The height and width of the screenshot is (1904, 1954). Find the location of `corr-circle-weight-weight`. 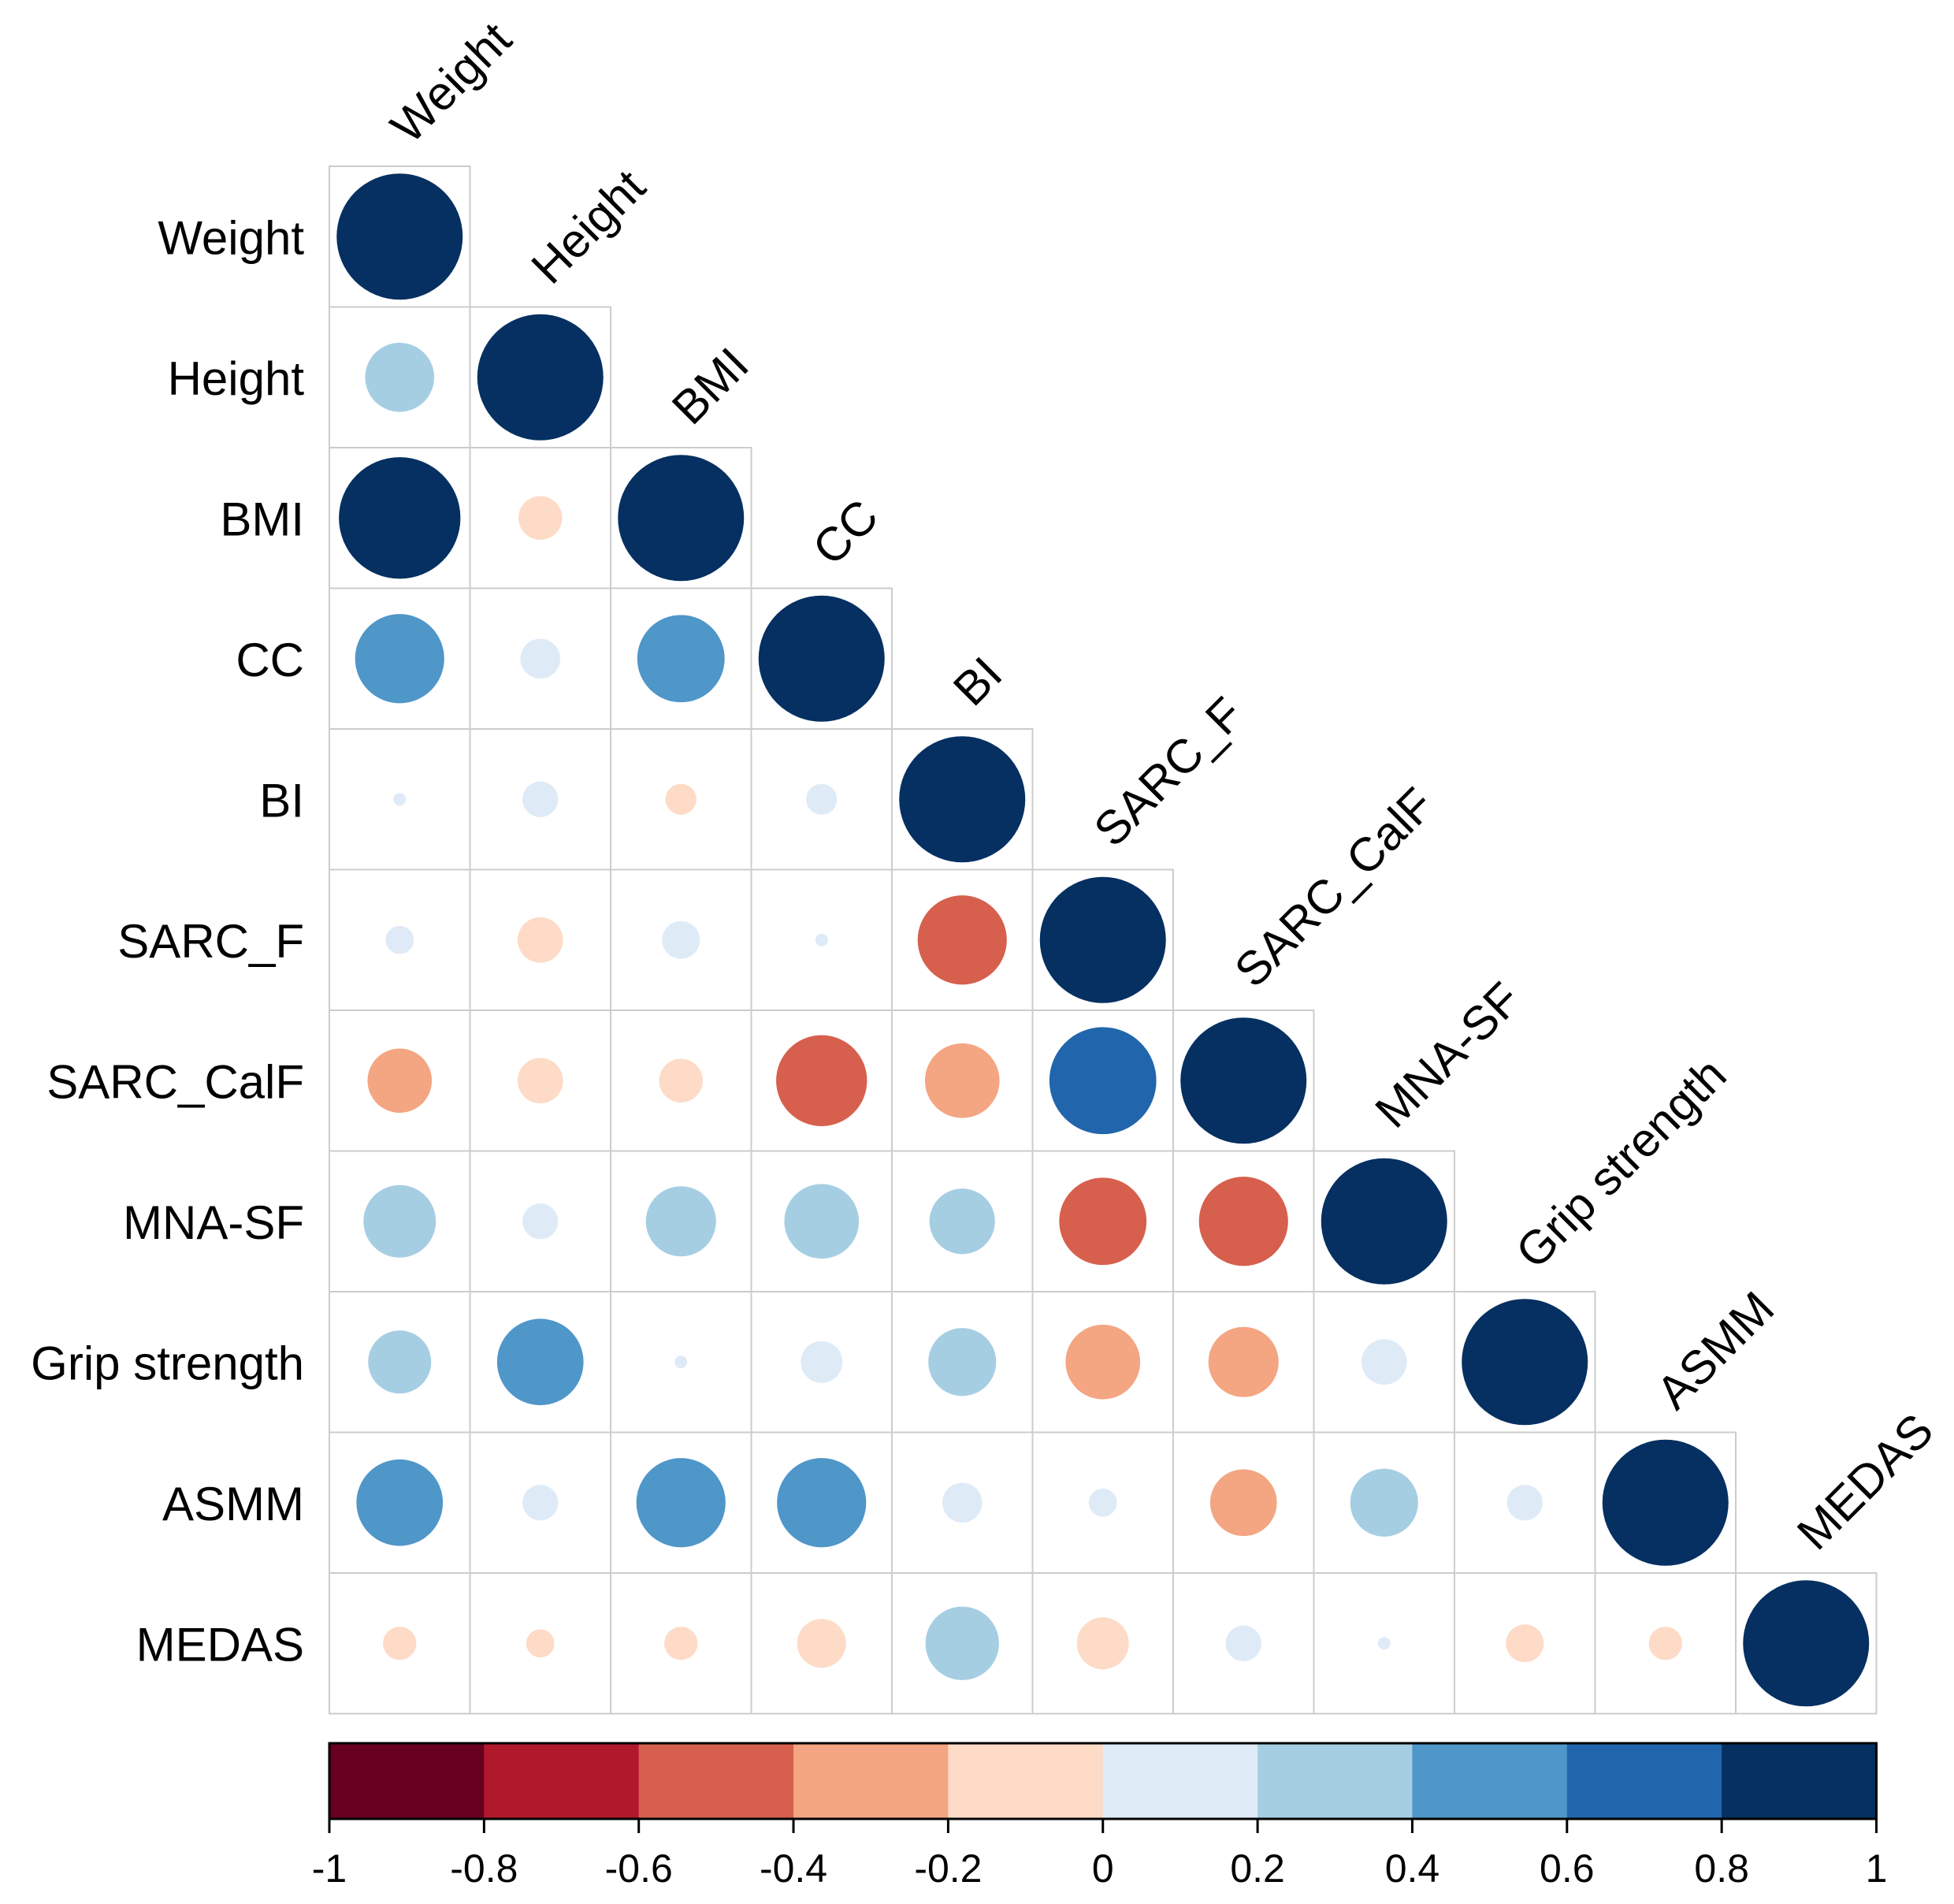

corr-circle-weight-weight is located at coordinates (399, 236).